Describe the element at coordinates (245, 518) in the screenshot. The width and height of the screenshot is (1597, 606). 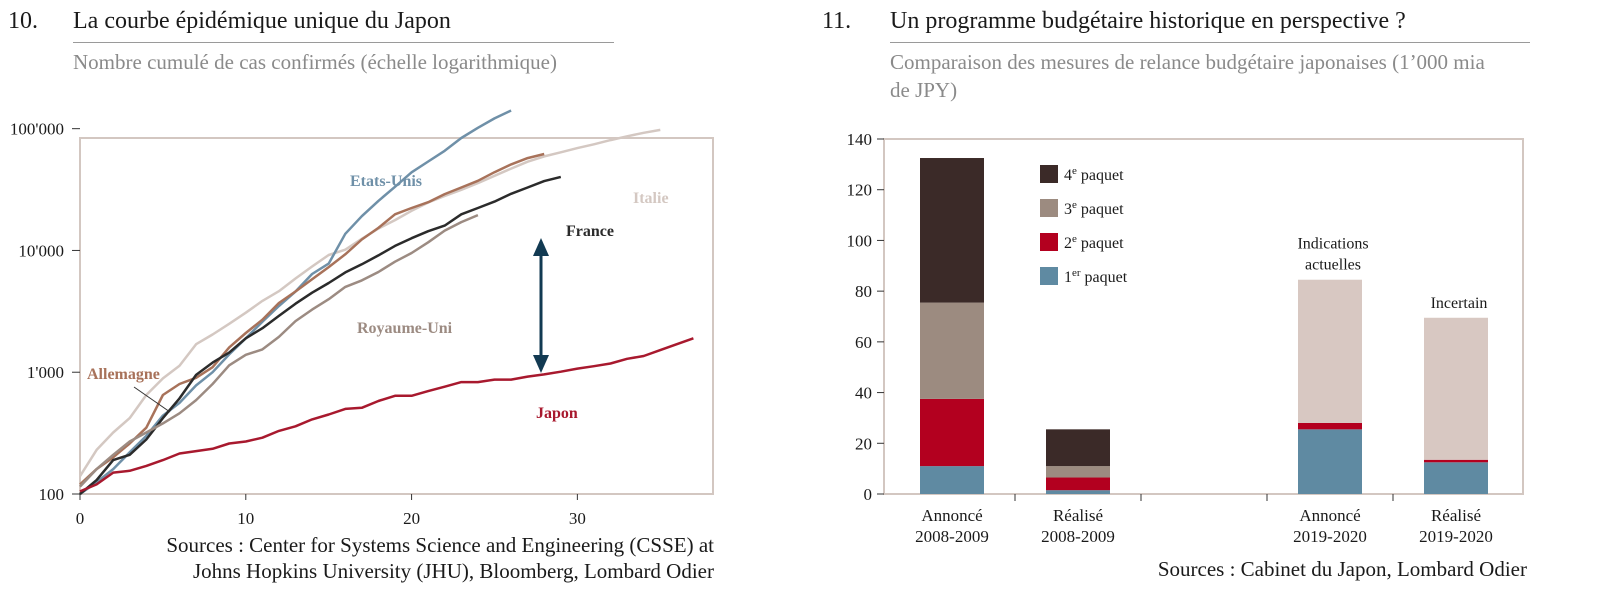
I see `x-tick-label: 10` at that location.